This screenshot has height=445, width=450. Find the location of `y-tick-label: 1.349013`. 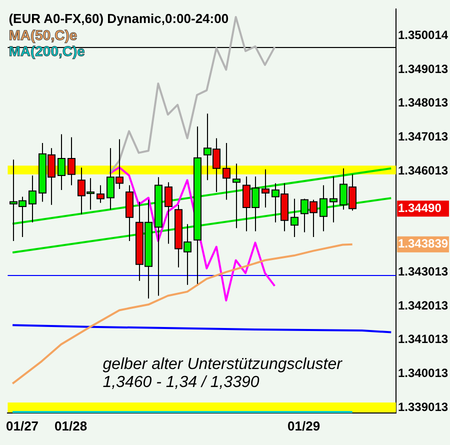

y-tick-label: 1.349013 is located at coordinates (423, 69).